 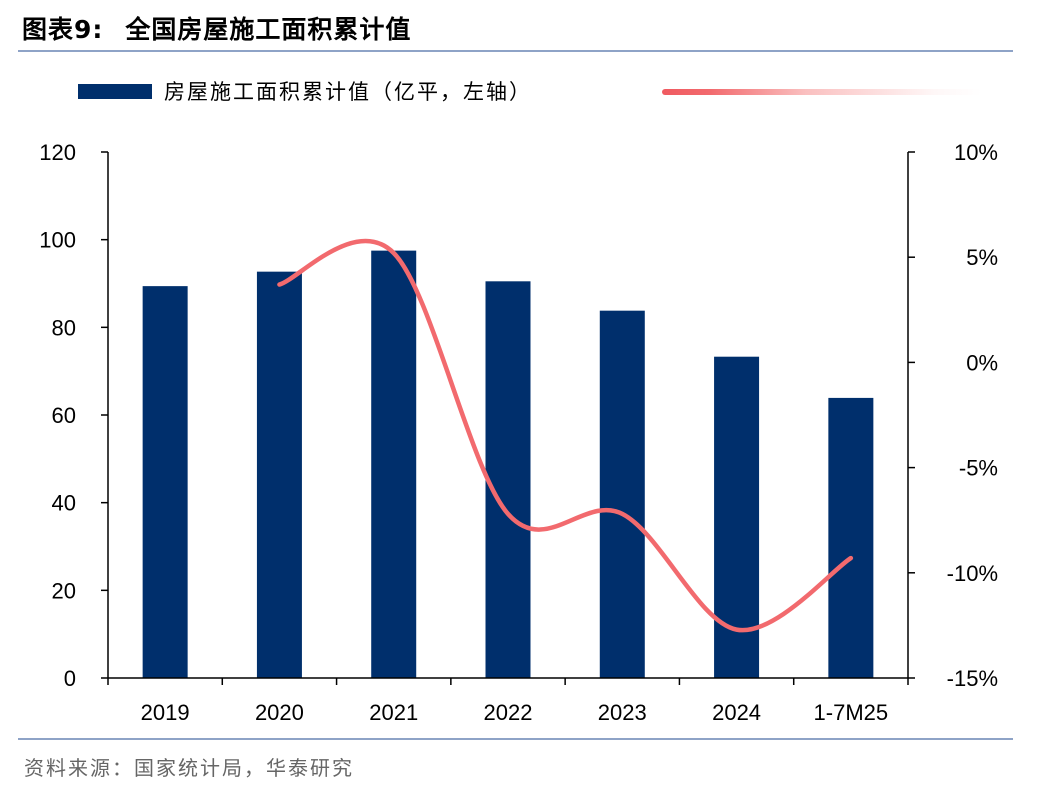 What do you see at coordinates (515, 51) in the screenshot?
I see `top-divider` at bounding box center [515, 51].